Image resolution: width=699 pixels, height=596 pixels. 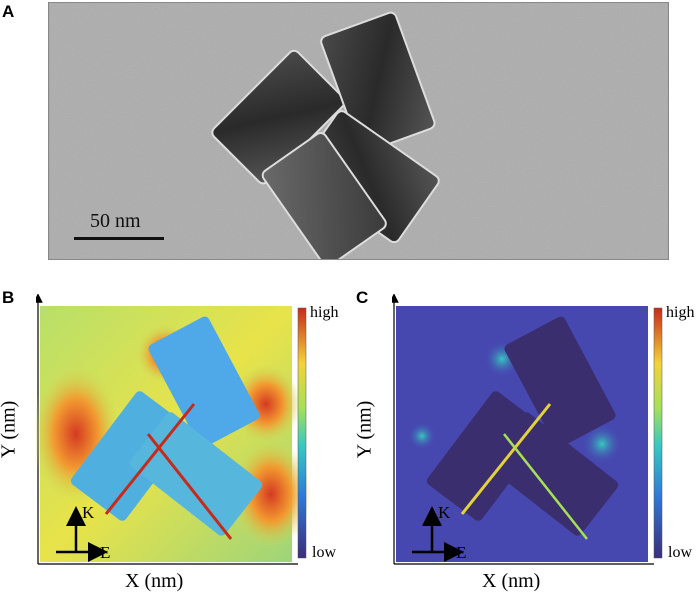 What do you see at coordinates (119, 238) in the screenshot?
I see `scale-bar` at bounding box center [119, 238].